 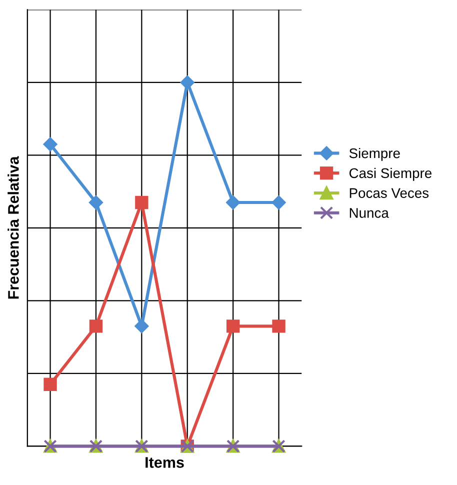 What do you see at coordinates (13, 227) in the screenshot?
I see `y-axis-title: Frecuencia Relativa` at bounding box center [13, 227].